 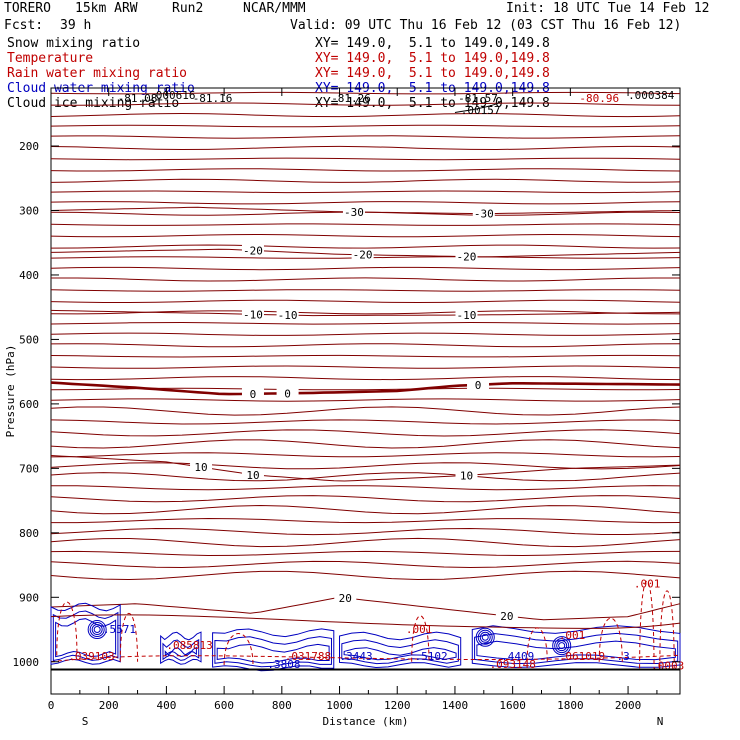 I want to click on y-tick-label: 200, so click(x=29, y=146).